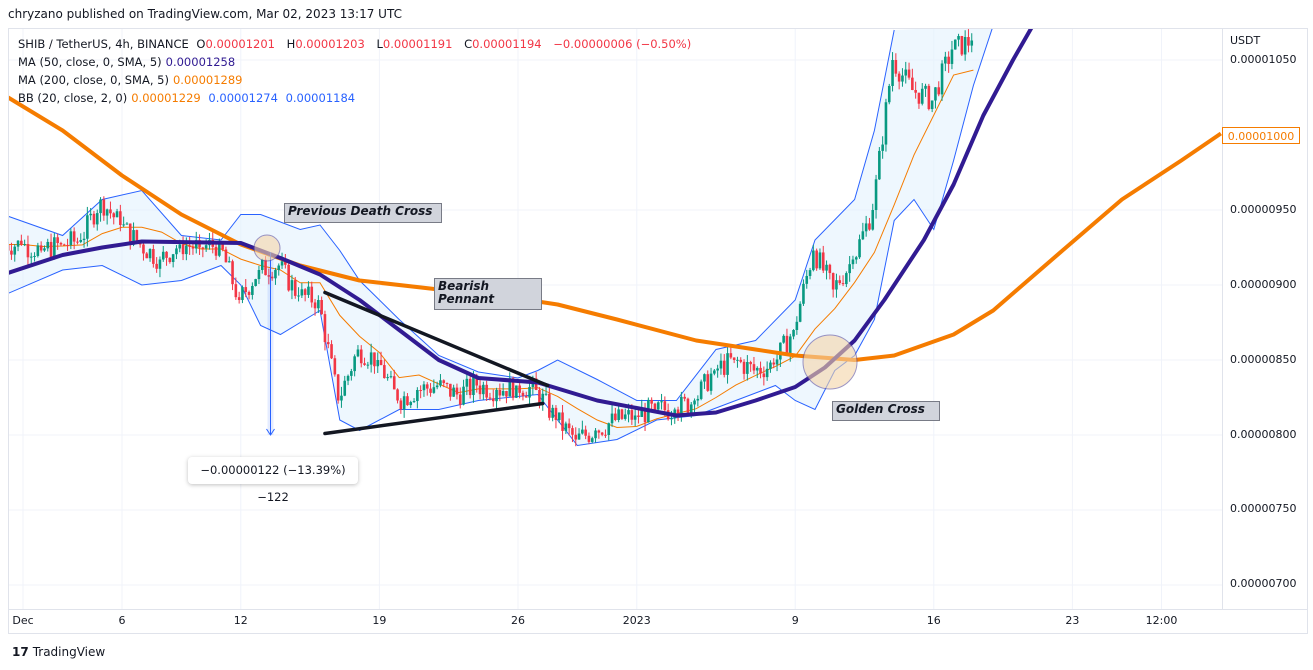 The width and height of the screenshot is (1313, 670). What do you see at coordinates (58, 652) in the screenshot?
I see `tradingview-logo: 𝟭𝟳 TradingView` at bounding box center [58, 652].